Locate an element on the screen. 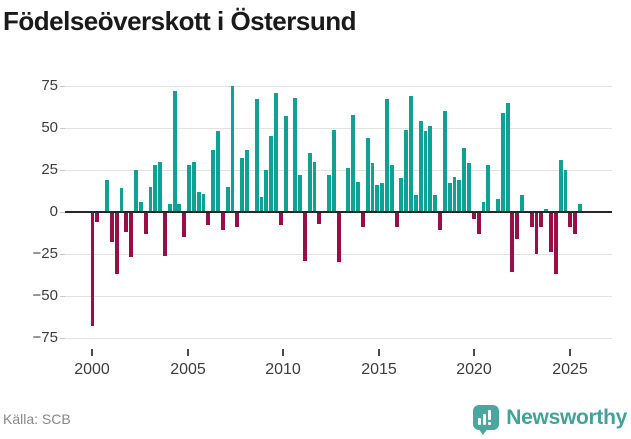  y-axis-label: 75 is located at coordinates (49, 85).